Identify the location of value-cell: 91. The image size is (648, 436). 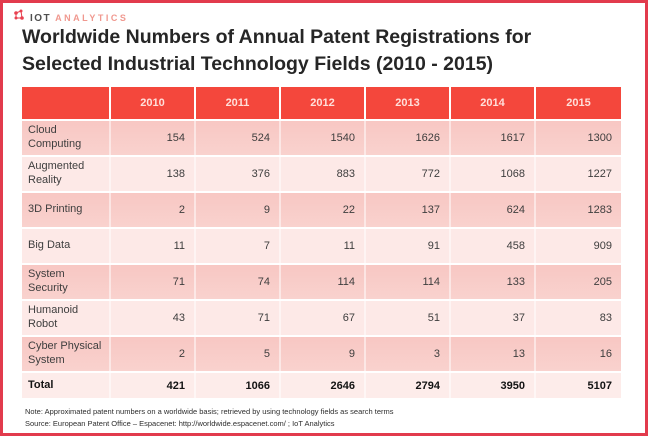
(408, 246).